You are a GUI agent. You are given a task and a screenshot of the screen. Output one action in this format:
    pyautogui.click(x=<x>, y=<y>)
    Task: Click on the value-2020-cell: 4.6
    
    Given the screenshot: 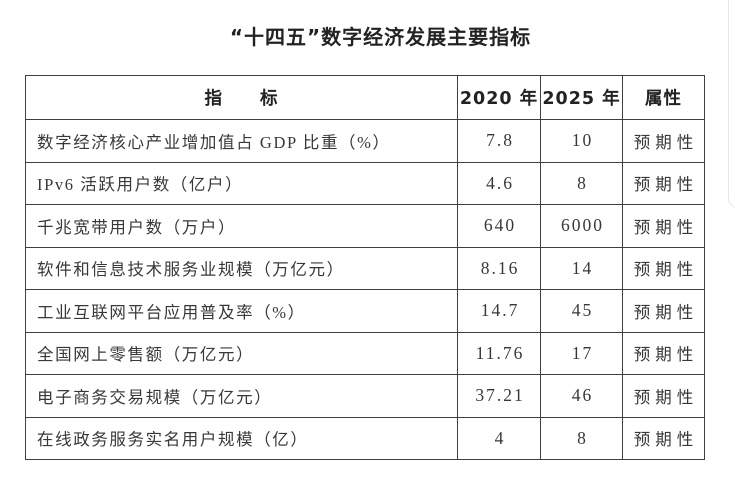 What is the action you would take?
    pyautogui.click(x=499, y=183)
    